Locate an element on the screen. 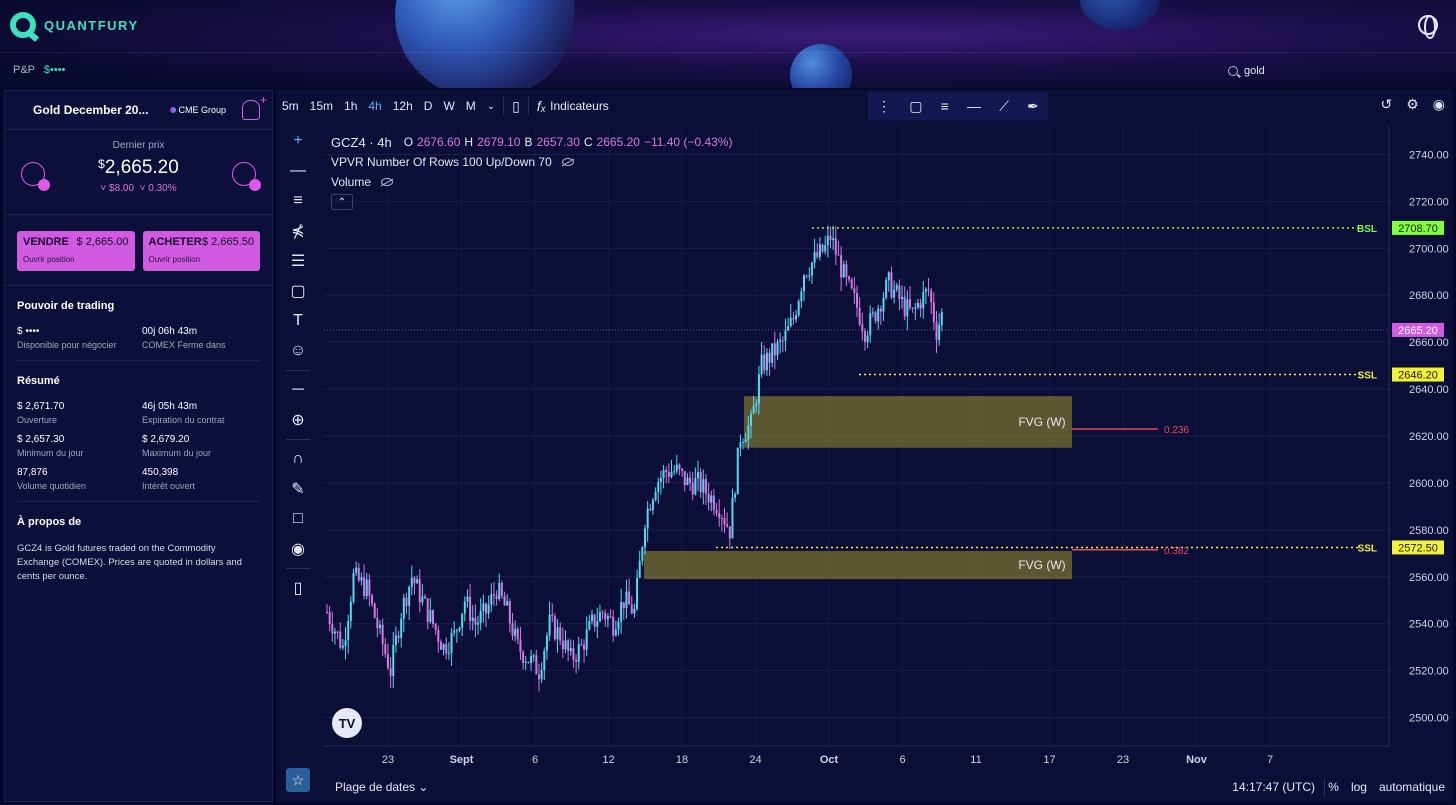 The image size is (1456, 805). fib-level-label: 0.236 is located at coordinates (1176, 430).